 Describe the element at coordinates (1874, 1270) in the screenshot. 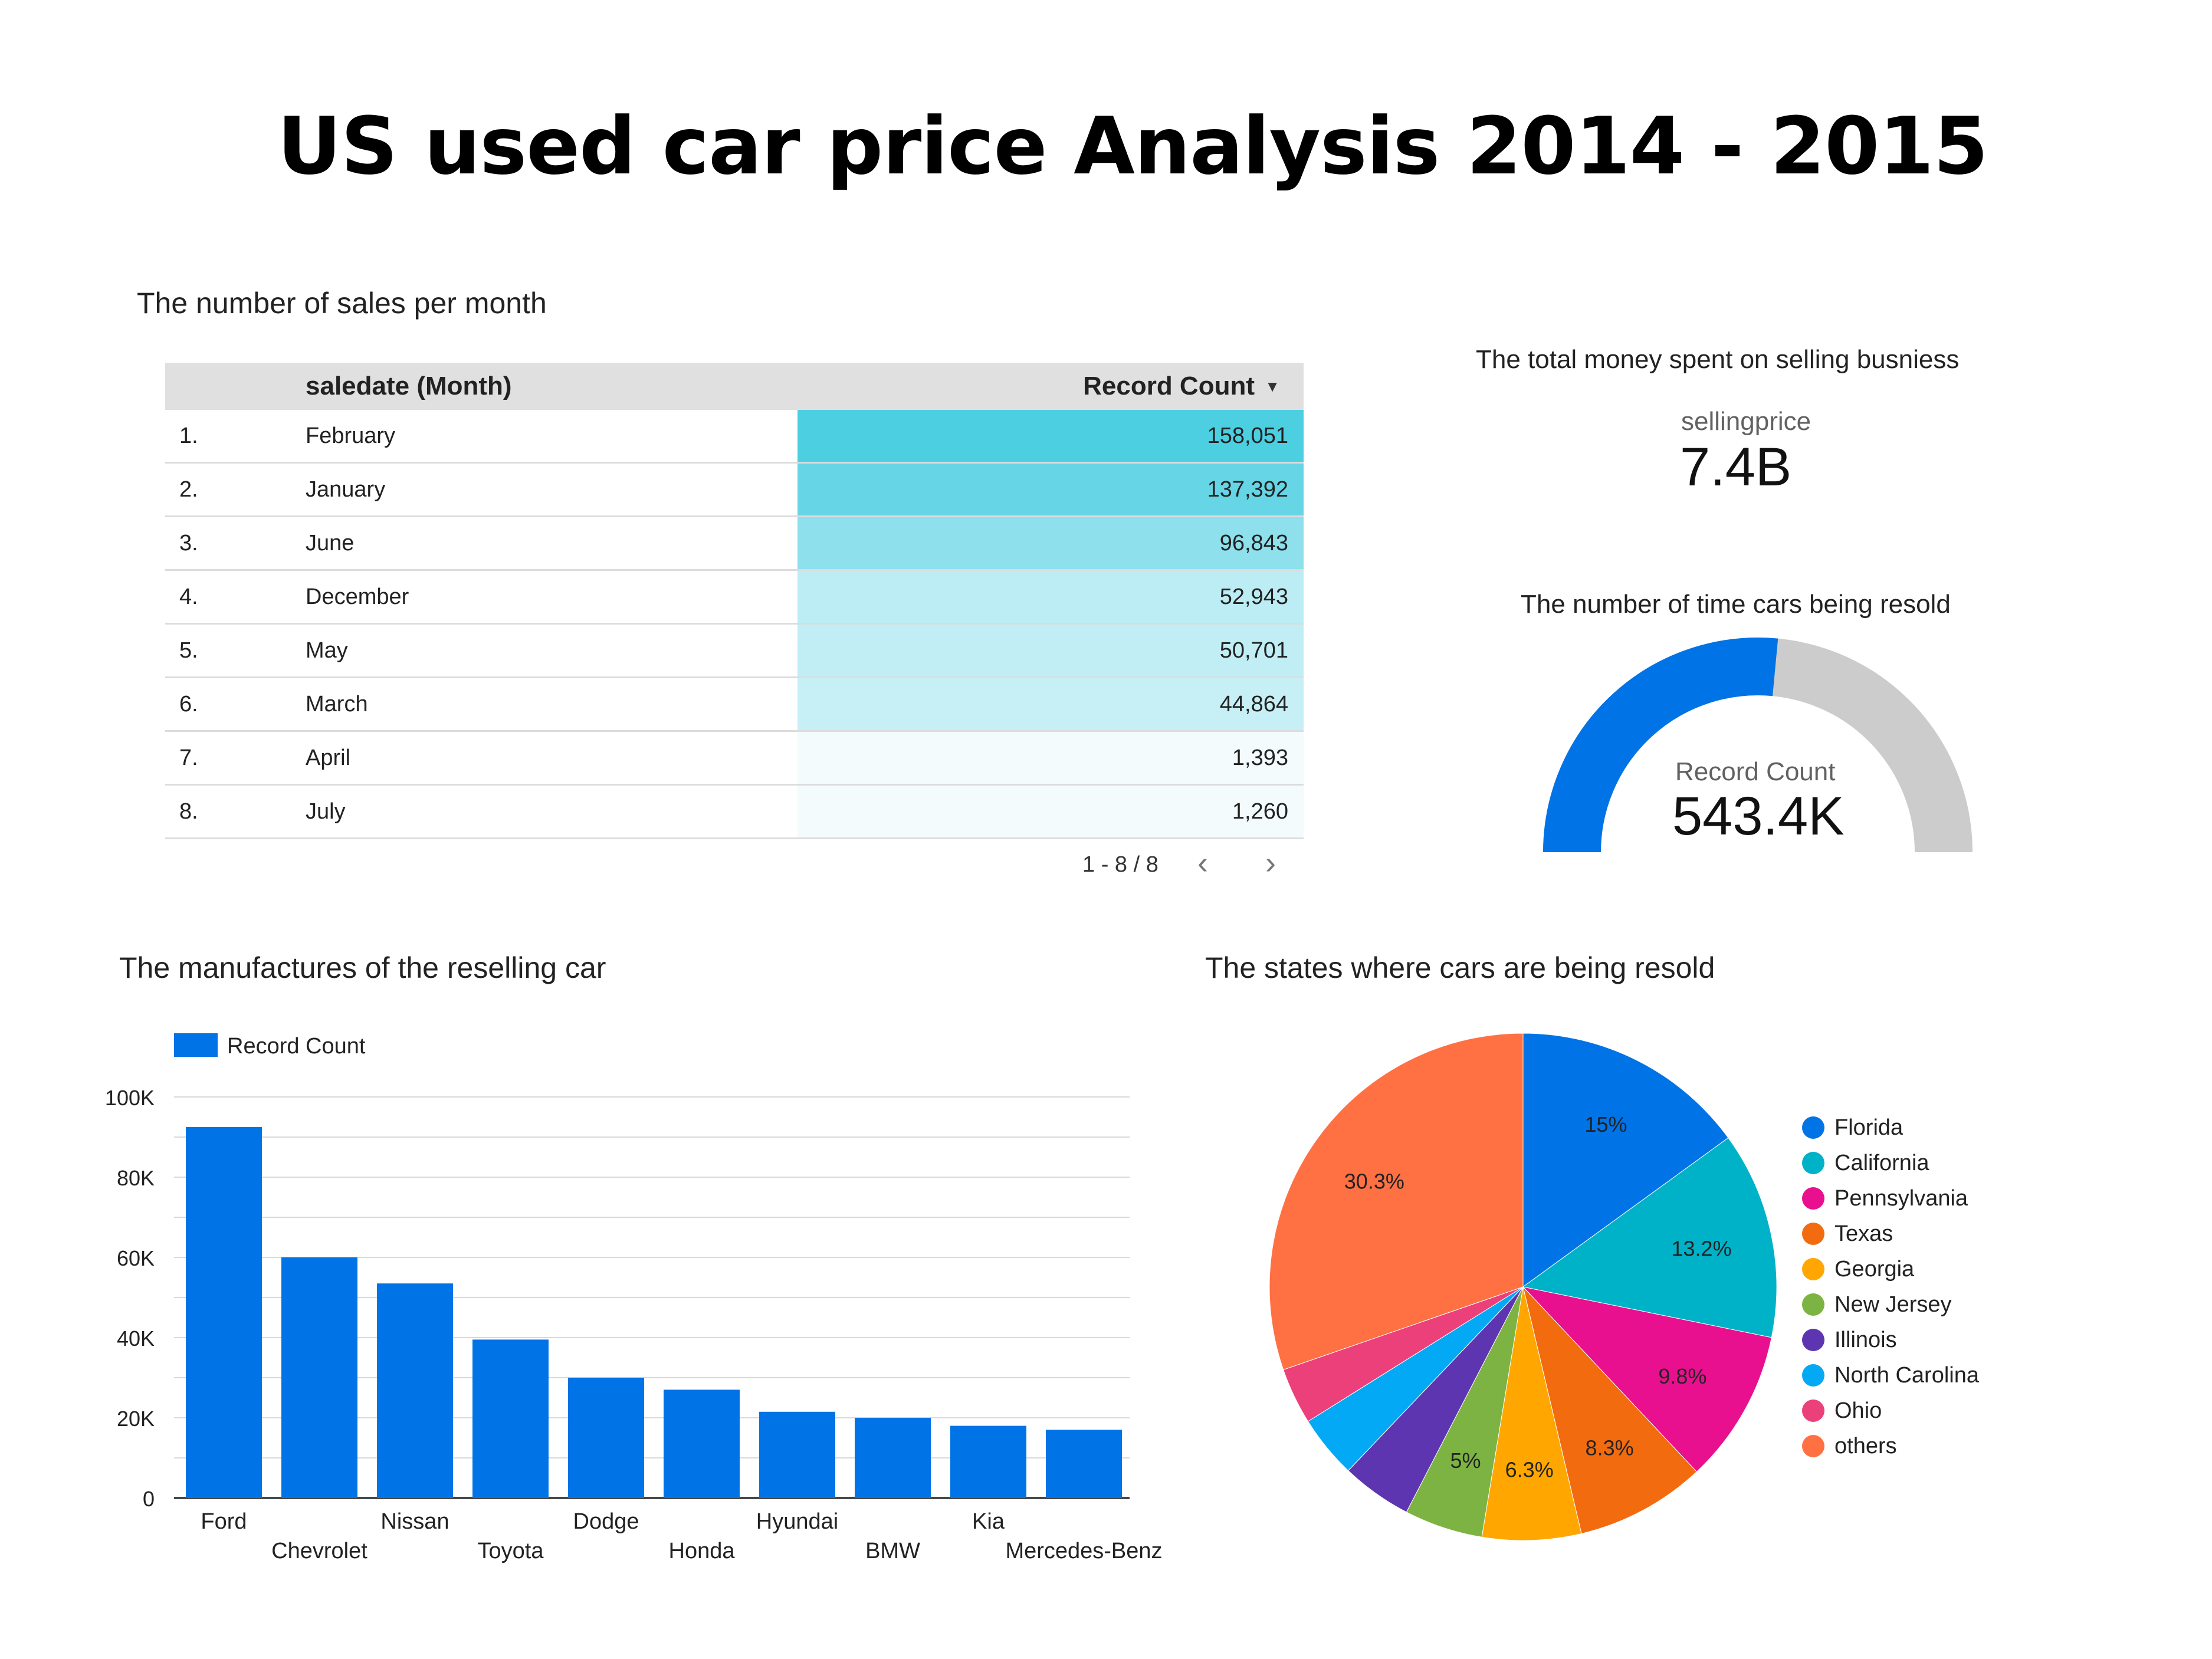

I see `legend-label: Georgia` at that location.